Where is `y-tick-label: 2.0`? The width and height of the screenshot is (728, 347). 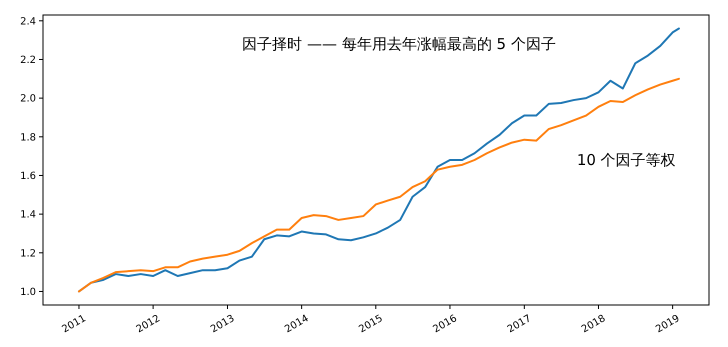 y-tick-label: 2.0 is located at coordinates (28, 99).